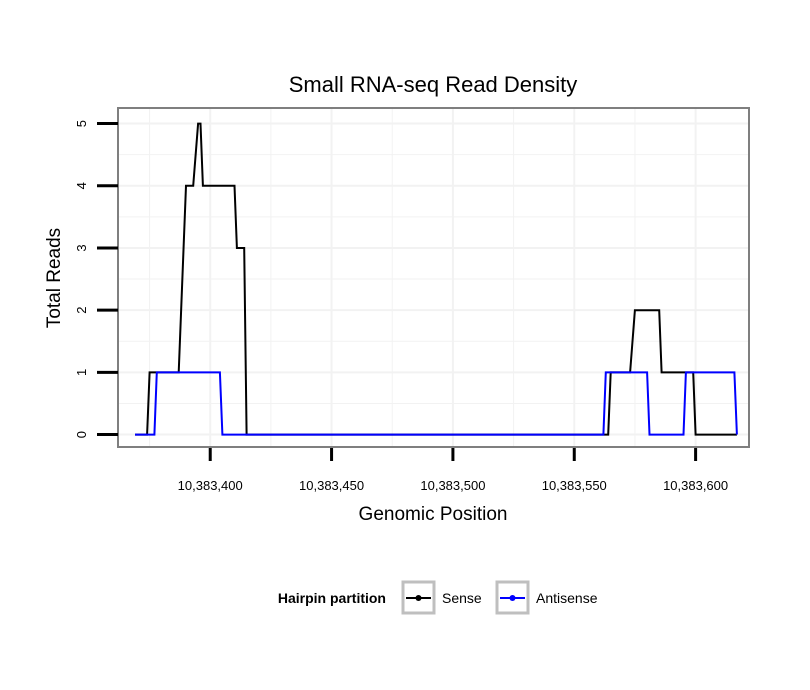 The height and width of the screenshot is (690, 810). What do you see at coordinates (81, 247) in the screenshot?
I see `y-tick-label: 3` at bounding box center [81, 247].